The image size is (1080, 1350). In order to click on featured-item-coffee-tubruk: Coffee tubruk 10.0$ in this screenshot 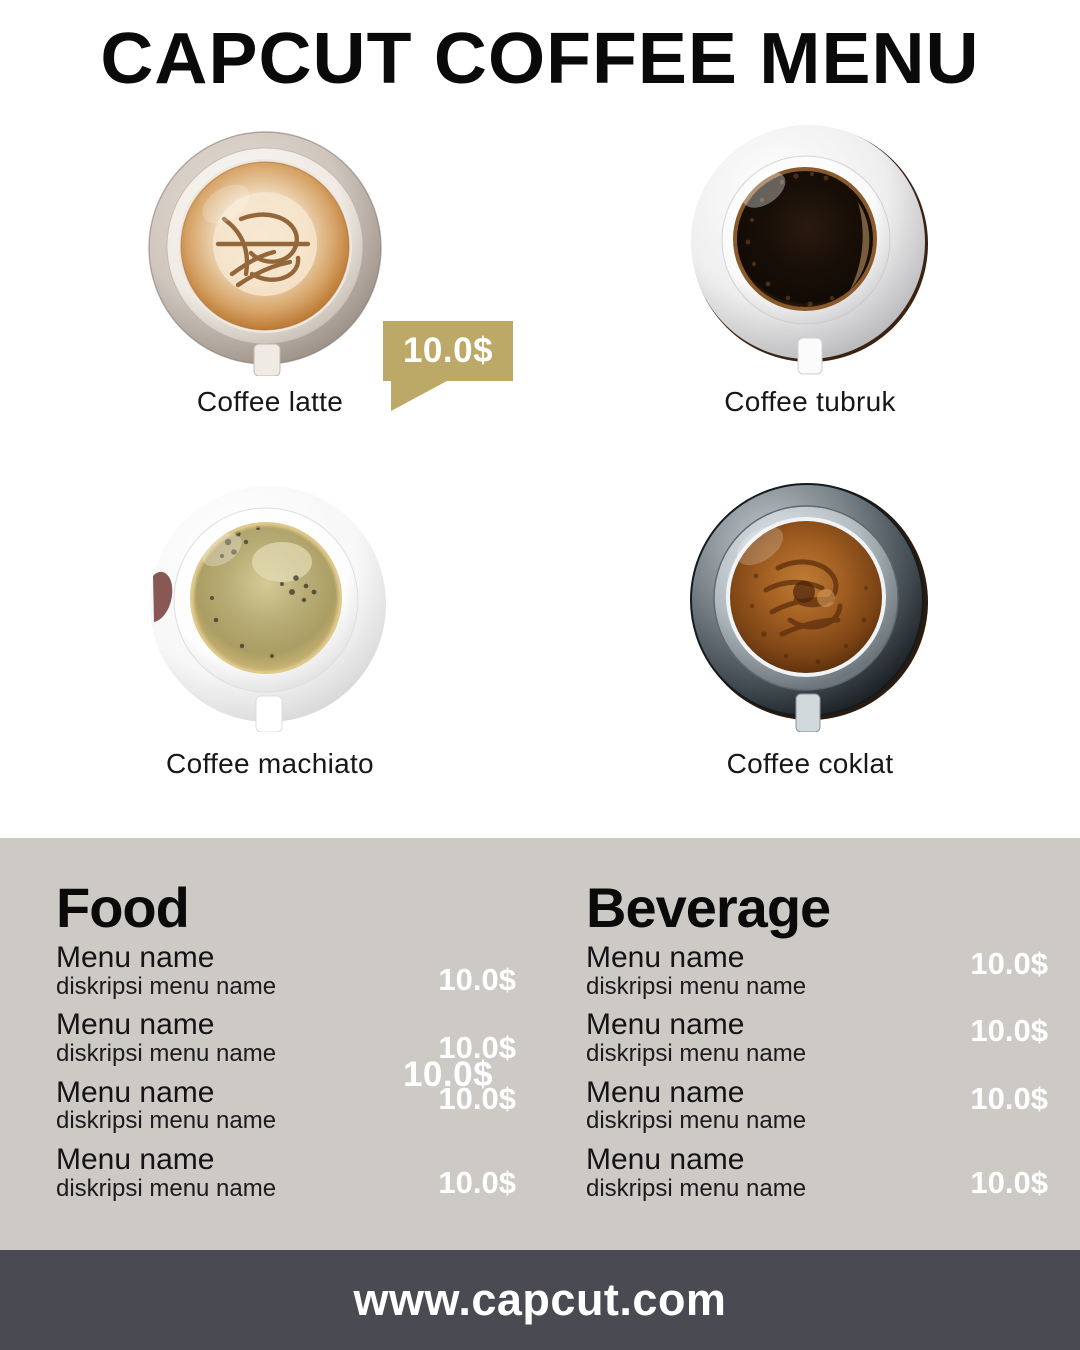, I will do `click(810, 298)`.